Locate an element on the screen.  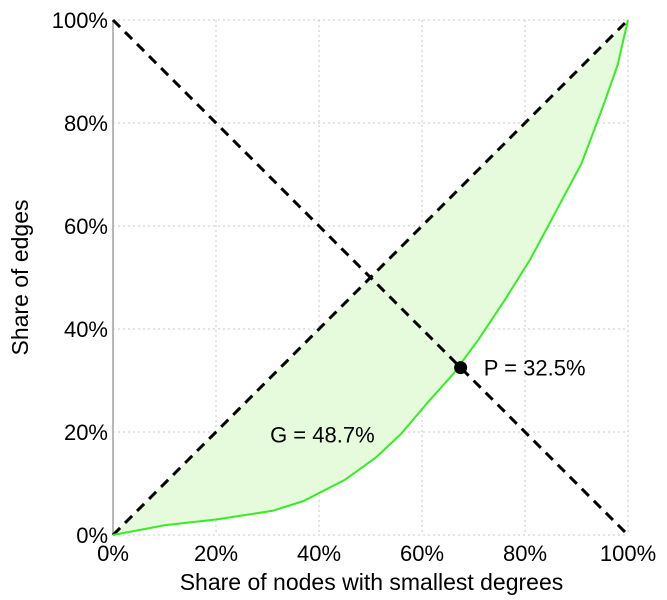
x-tick-labels: 0% 20% 40% 60% 80% 100% is located at coordinates (376, 553).